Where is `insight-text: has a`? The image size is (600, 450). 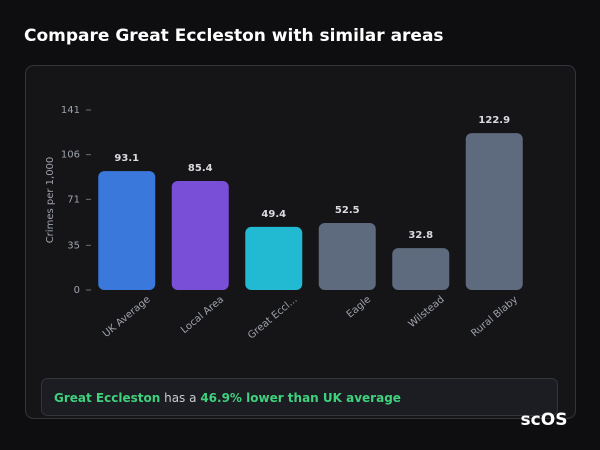 insight-text: has a is located at coordinates (180, 398).